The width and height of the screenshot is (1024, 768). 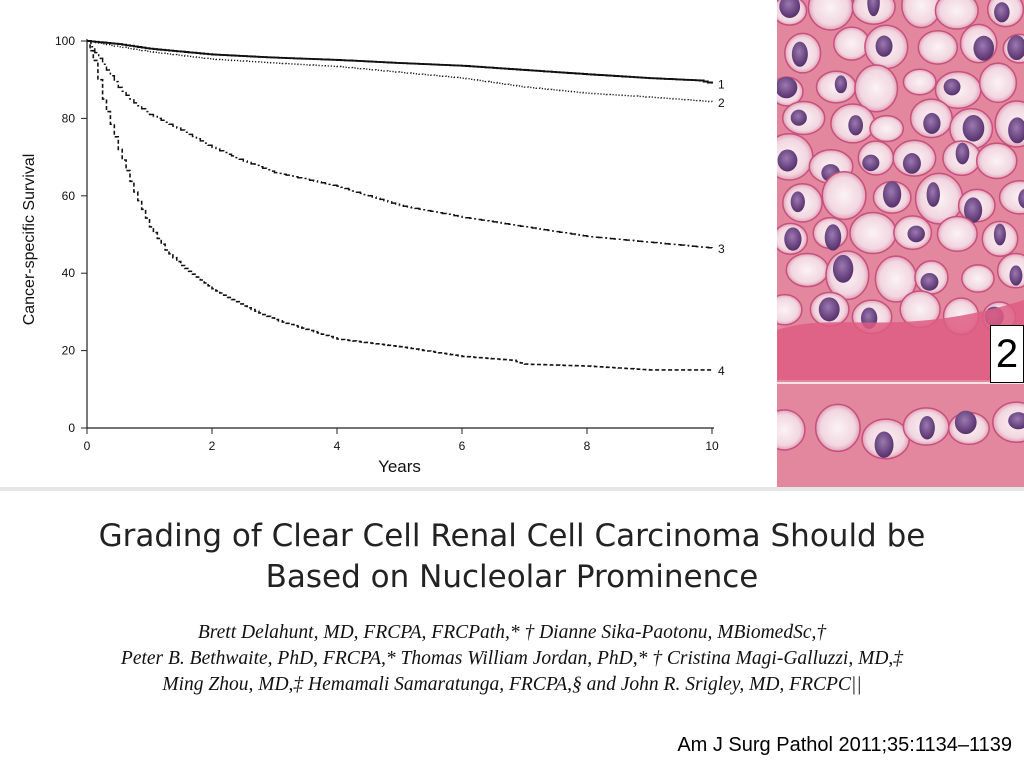 What do you see at coordinates (69, 273) in the screenshot?
I see `y-tick-label: 40` at bounding box center [69, 273].